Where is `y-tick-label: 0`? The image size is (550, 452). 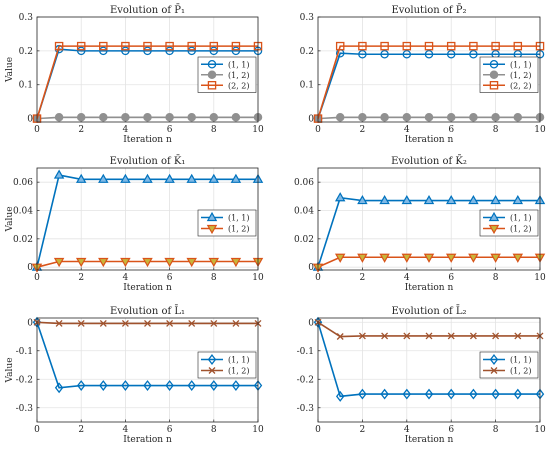 y-tick-label: 0 is located at coordinates (311, 268).